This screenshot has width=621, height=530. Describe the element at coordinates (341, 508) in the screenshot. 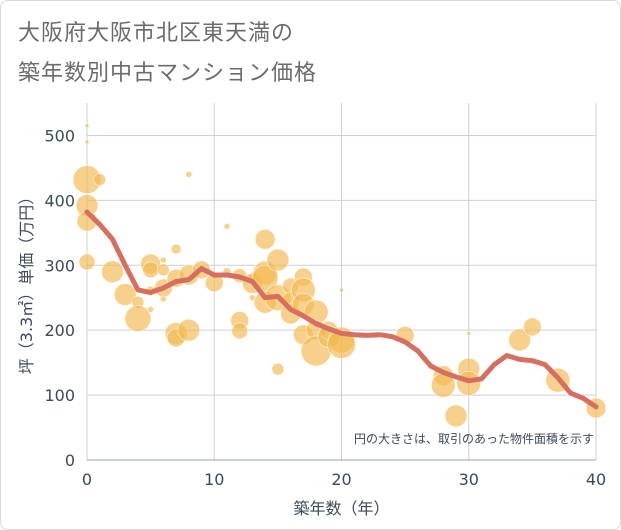

I see `x-axis-label: 築年数（年）` at that location.